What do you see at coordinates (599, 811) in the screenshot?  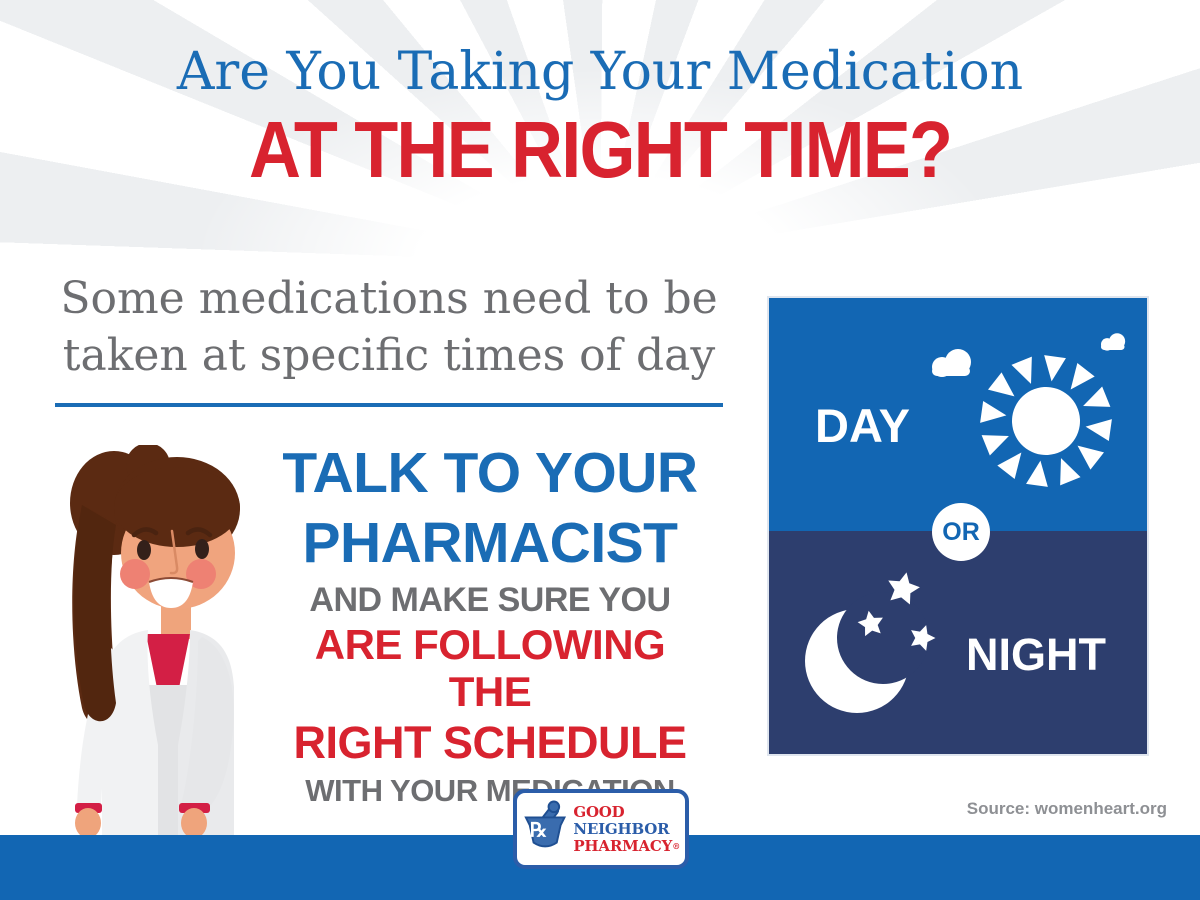 I see `logo-word-good: GOOD` at bounding box center [599, 811].